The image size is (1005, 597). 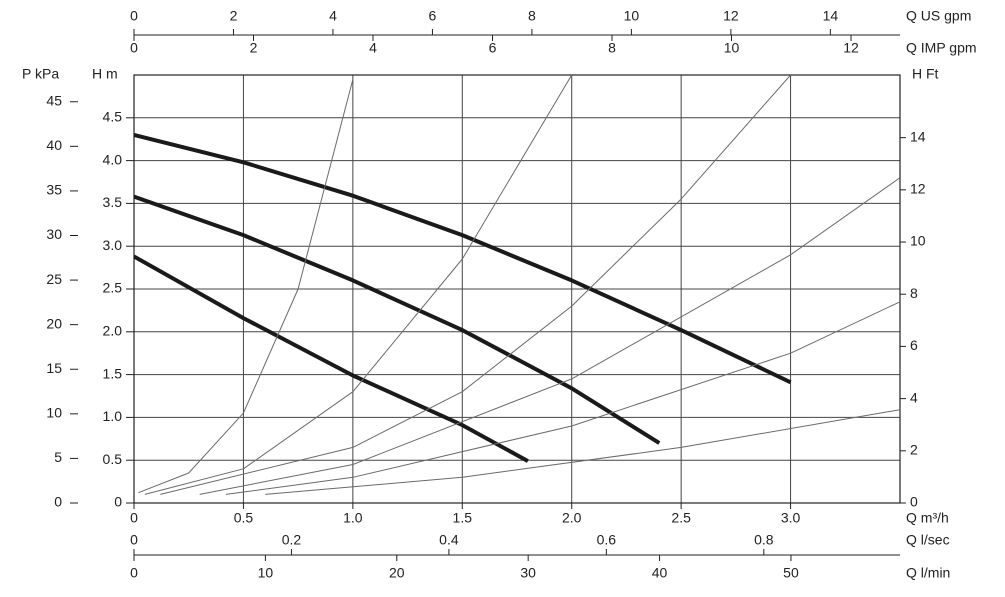 What do you see at coordinates (40, 74) in the screenshot?
I see `axis-label: P kPa` at bounding box center [40, 74].